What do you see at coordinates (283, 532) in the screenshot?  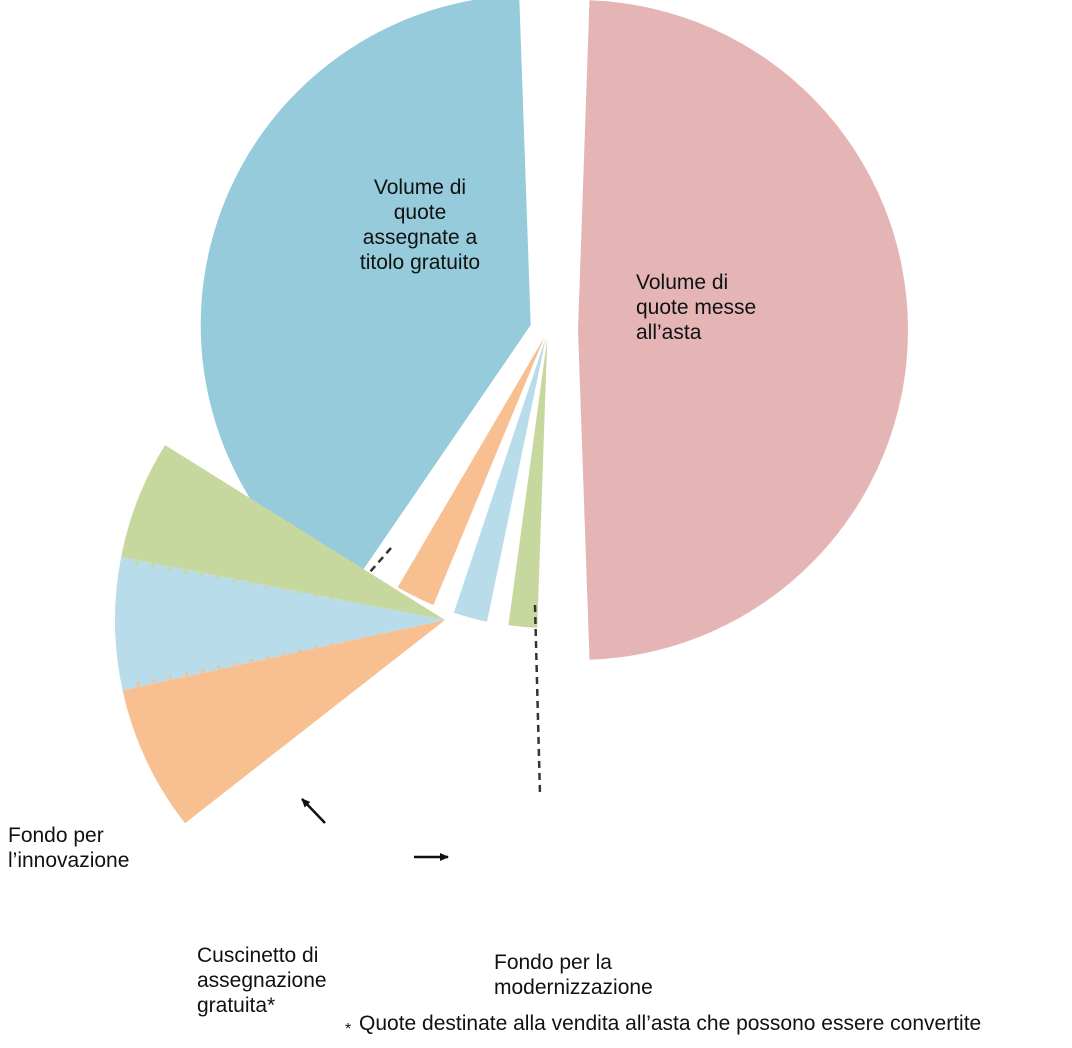 I see `breakout-slice-modernisation` at bounding box center [283, 532].